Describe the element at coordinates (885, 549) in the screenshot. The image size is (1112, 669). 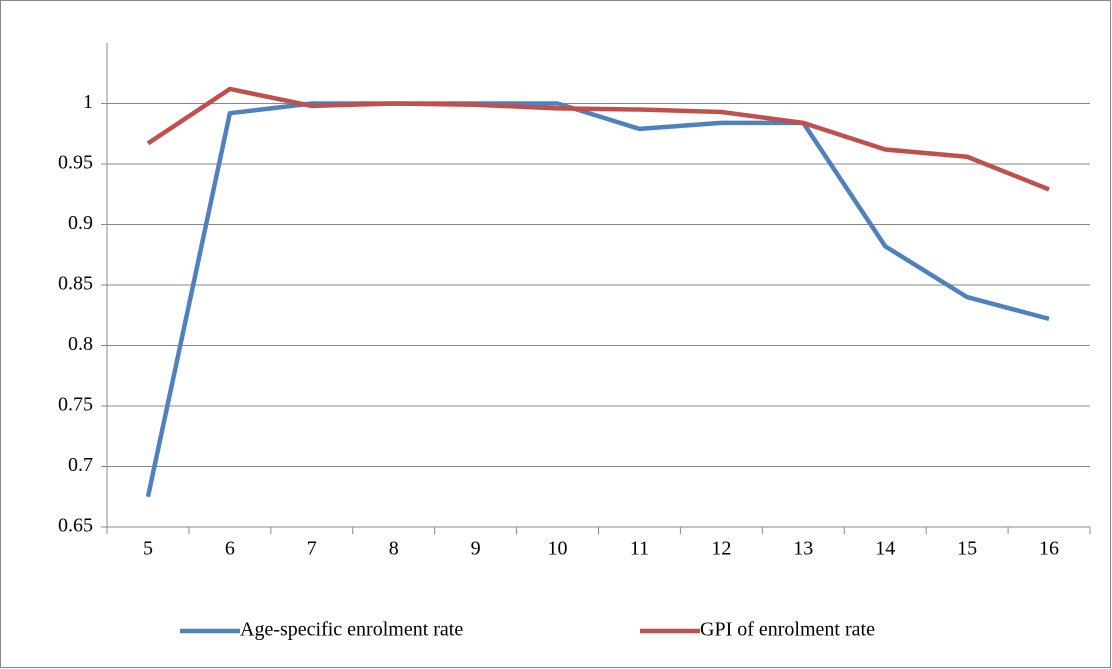
I see `x-tick-label: 14` at that location.